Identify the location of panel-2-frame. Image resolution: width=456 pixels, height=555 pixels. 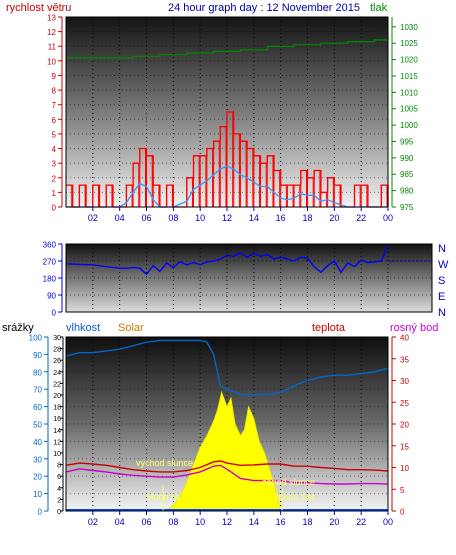
(249, 278).